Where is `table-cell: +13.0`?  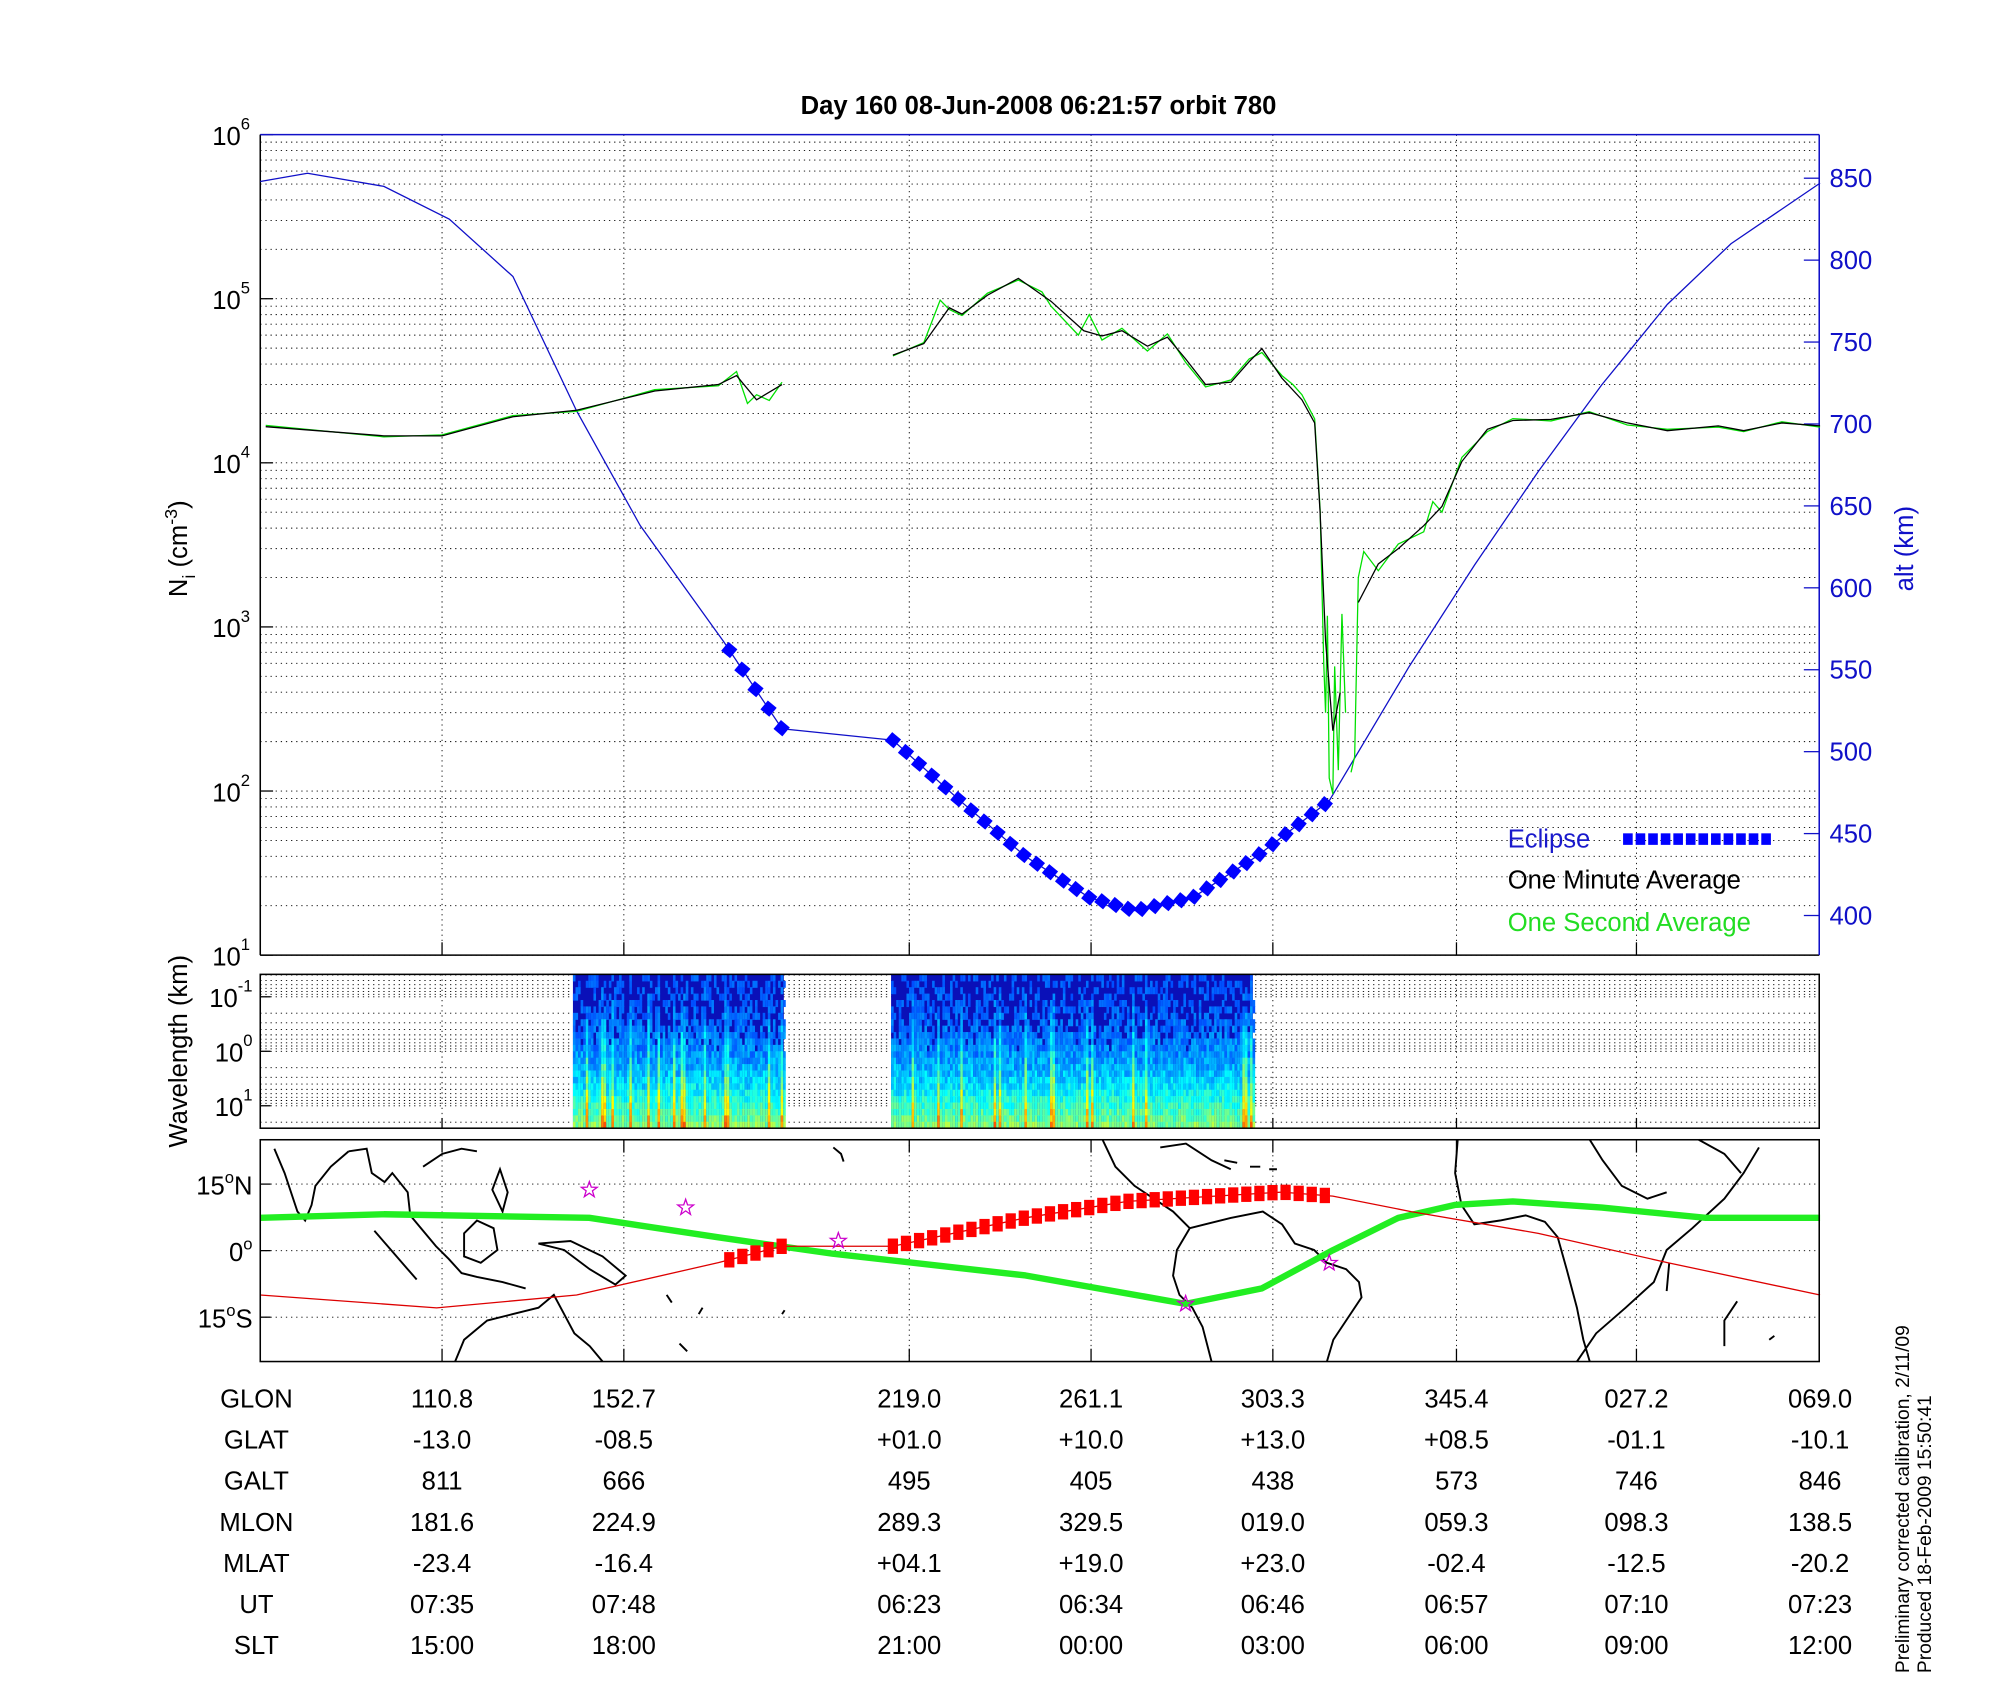 table-cell: +13.0 is located at coordinates (1272, 1441).